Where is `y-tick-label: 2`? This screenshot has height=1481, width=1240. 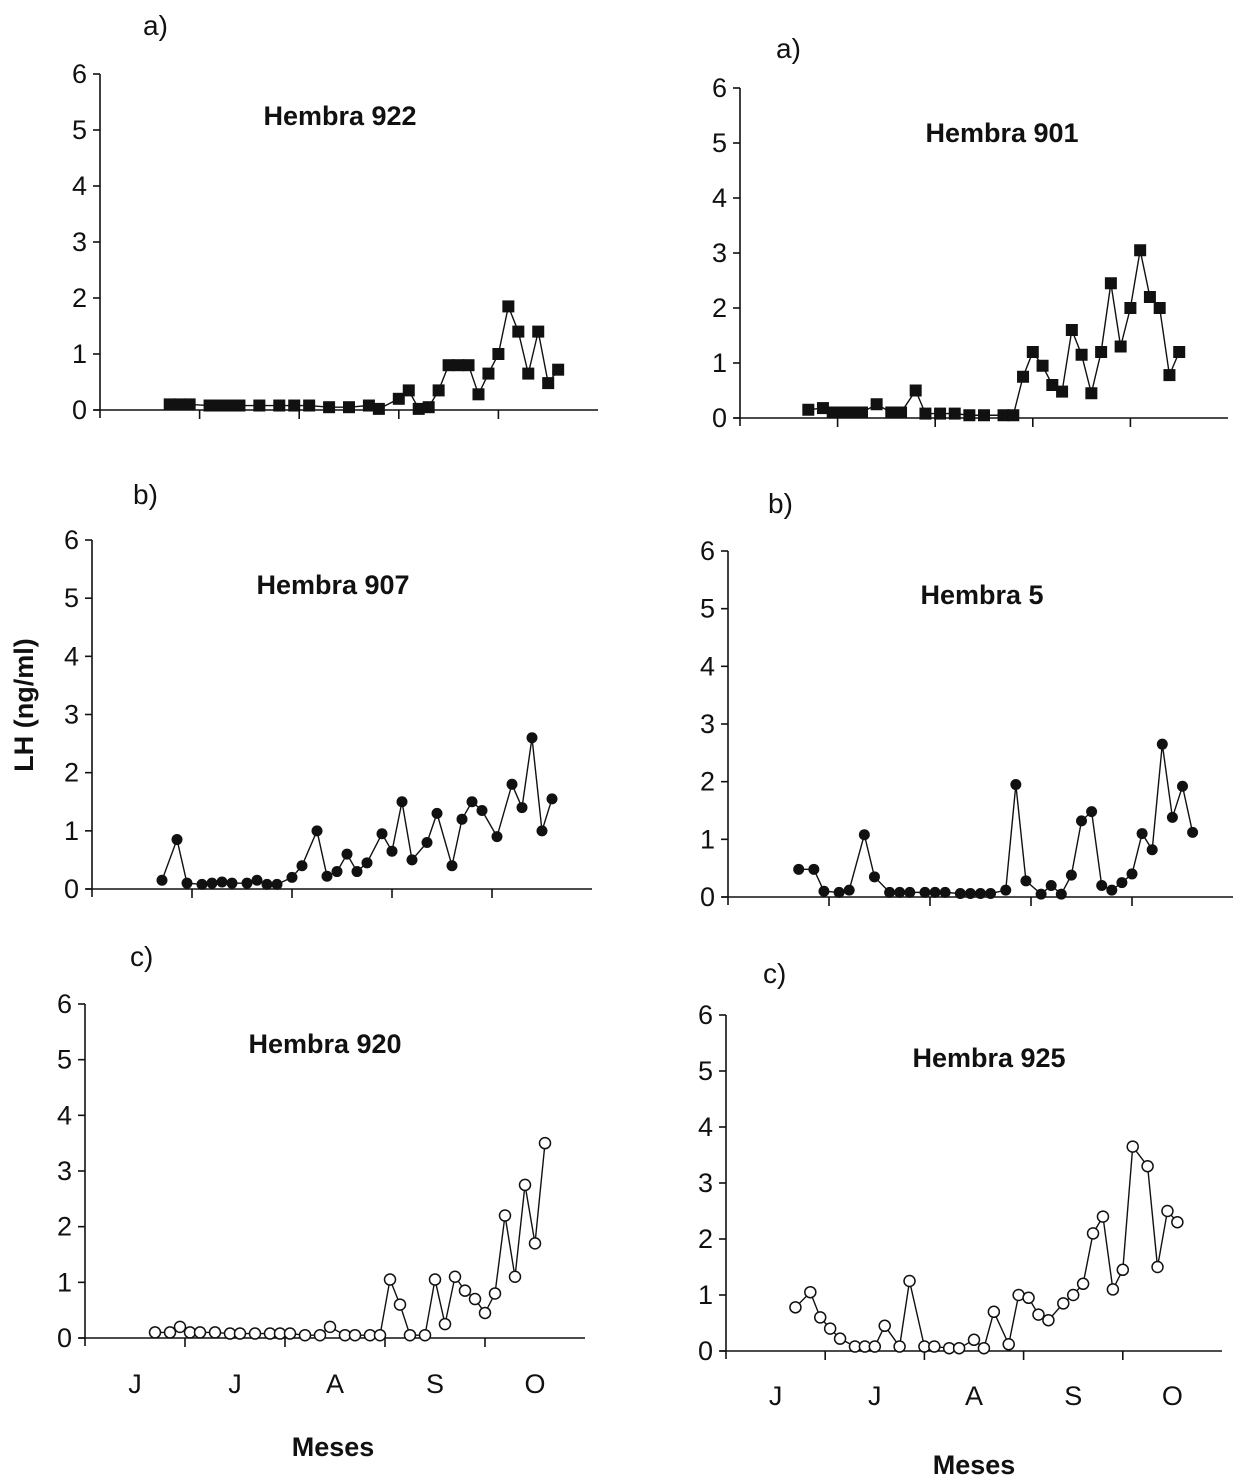 y-tick-label: 2 is located at coordinates (79, 298).